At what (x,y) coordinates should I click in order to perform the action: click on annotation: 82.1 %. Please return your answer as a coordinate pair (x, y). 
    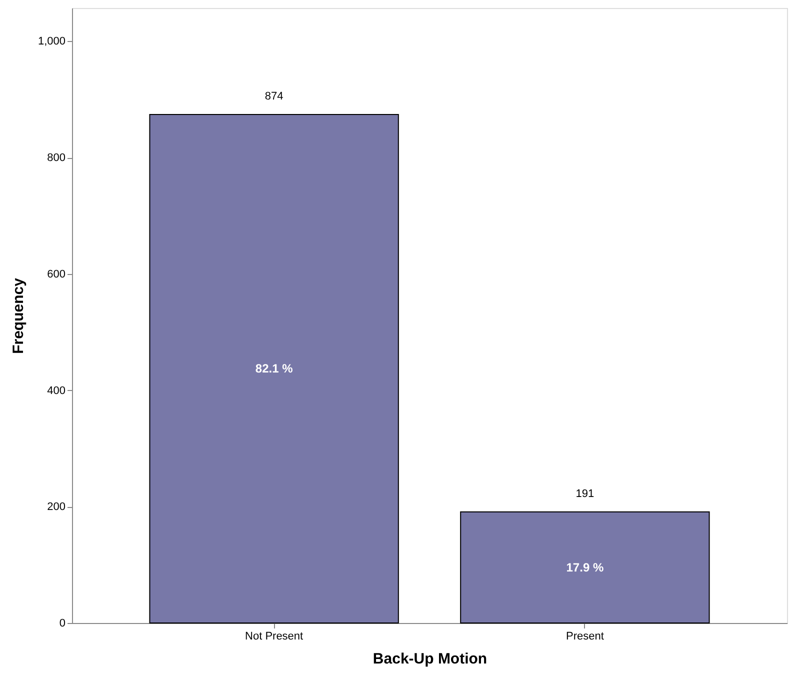
    Looking at the image, I should click on (274, 369).